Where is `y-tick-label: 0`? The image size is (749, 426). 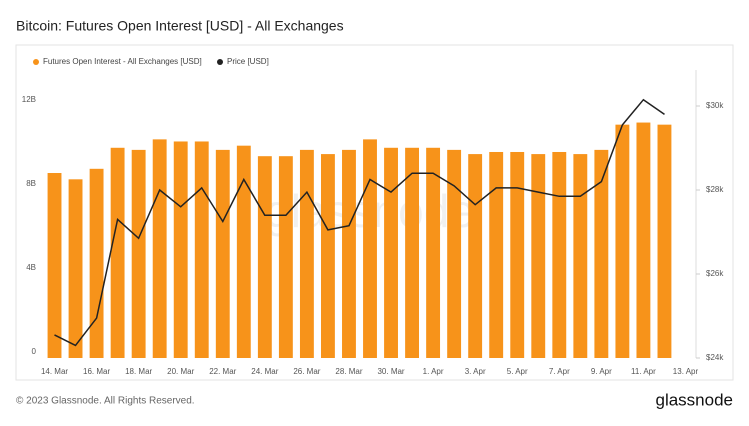 y-tick-label: 0 is located at coordinates (34, 351).